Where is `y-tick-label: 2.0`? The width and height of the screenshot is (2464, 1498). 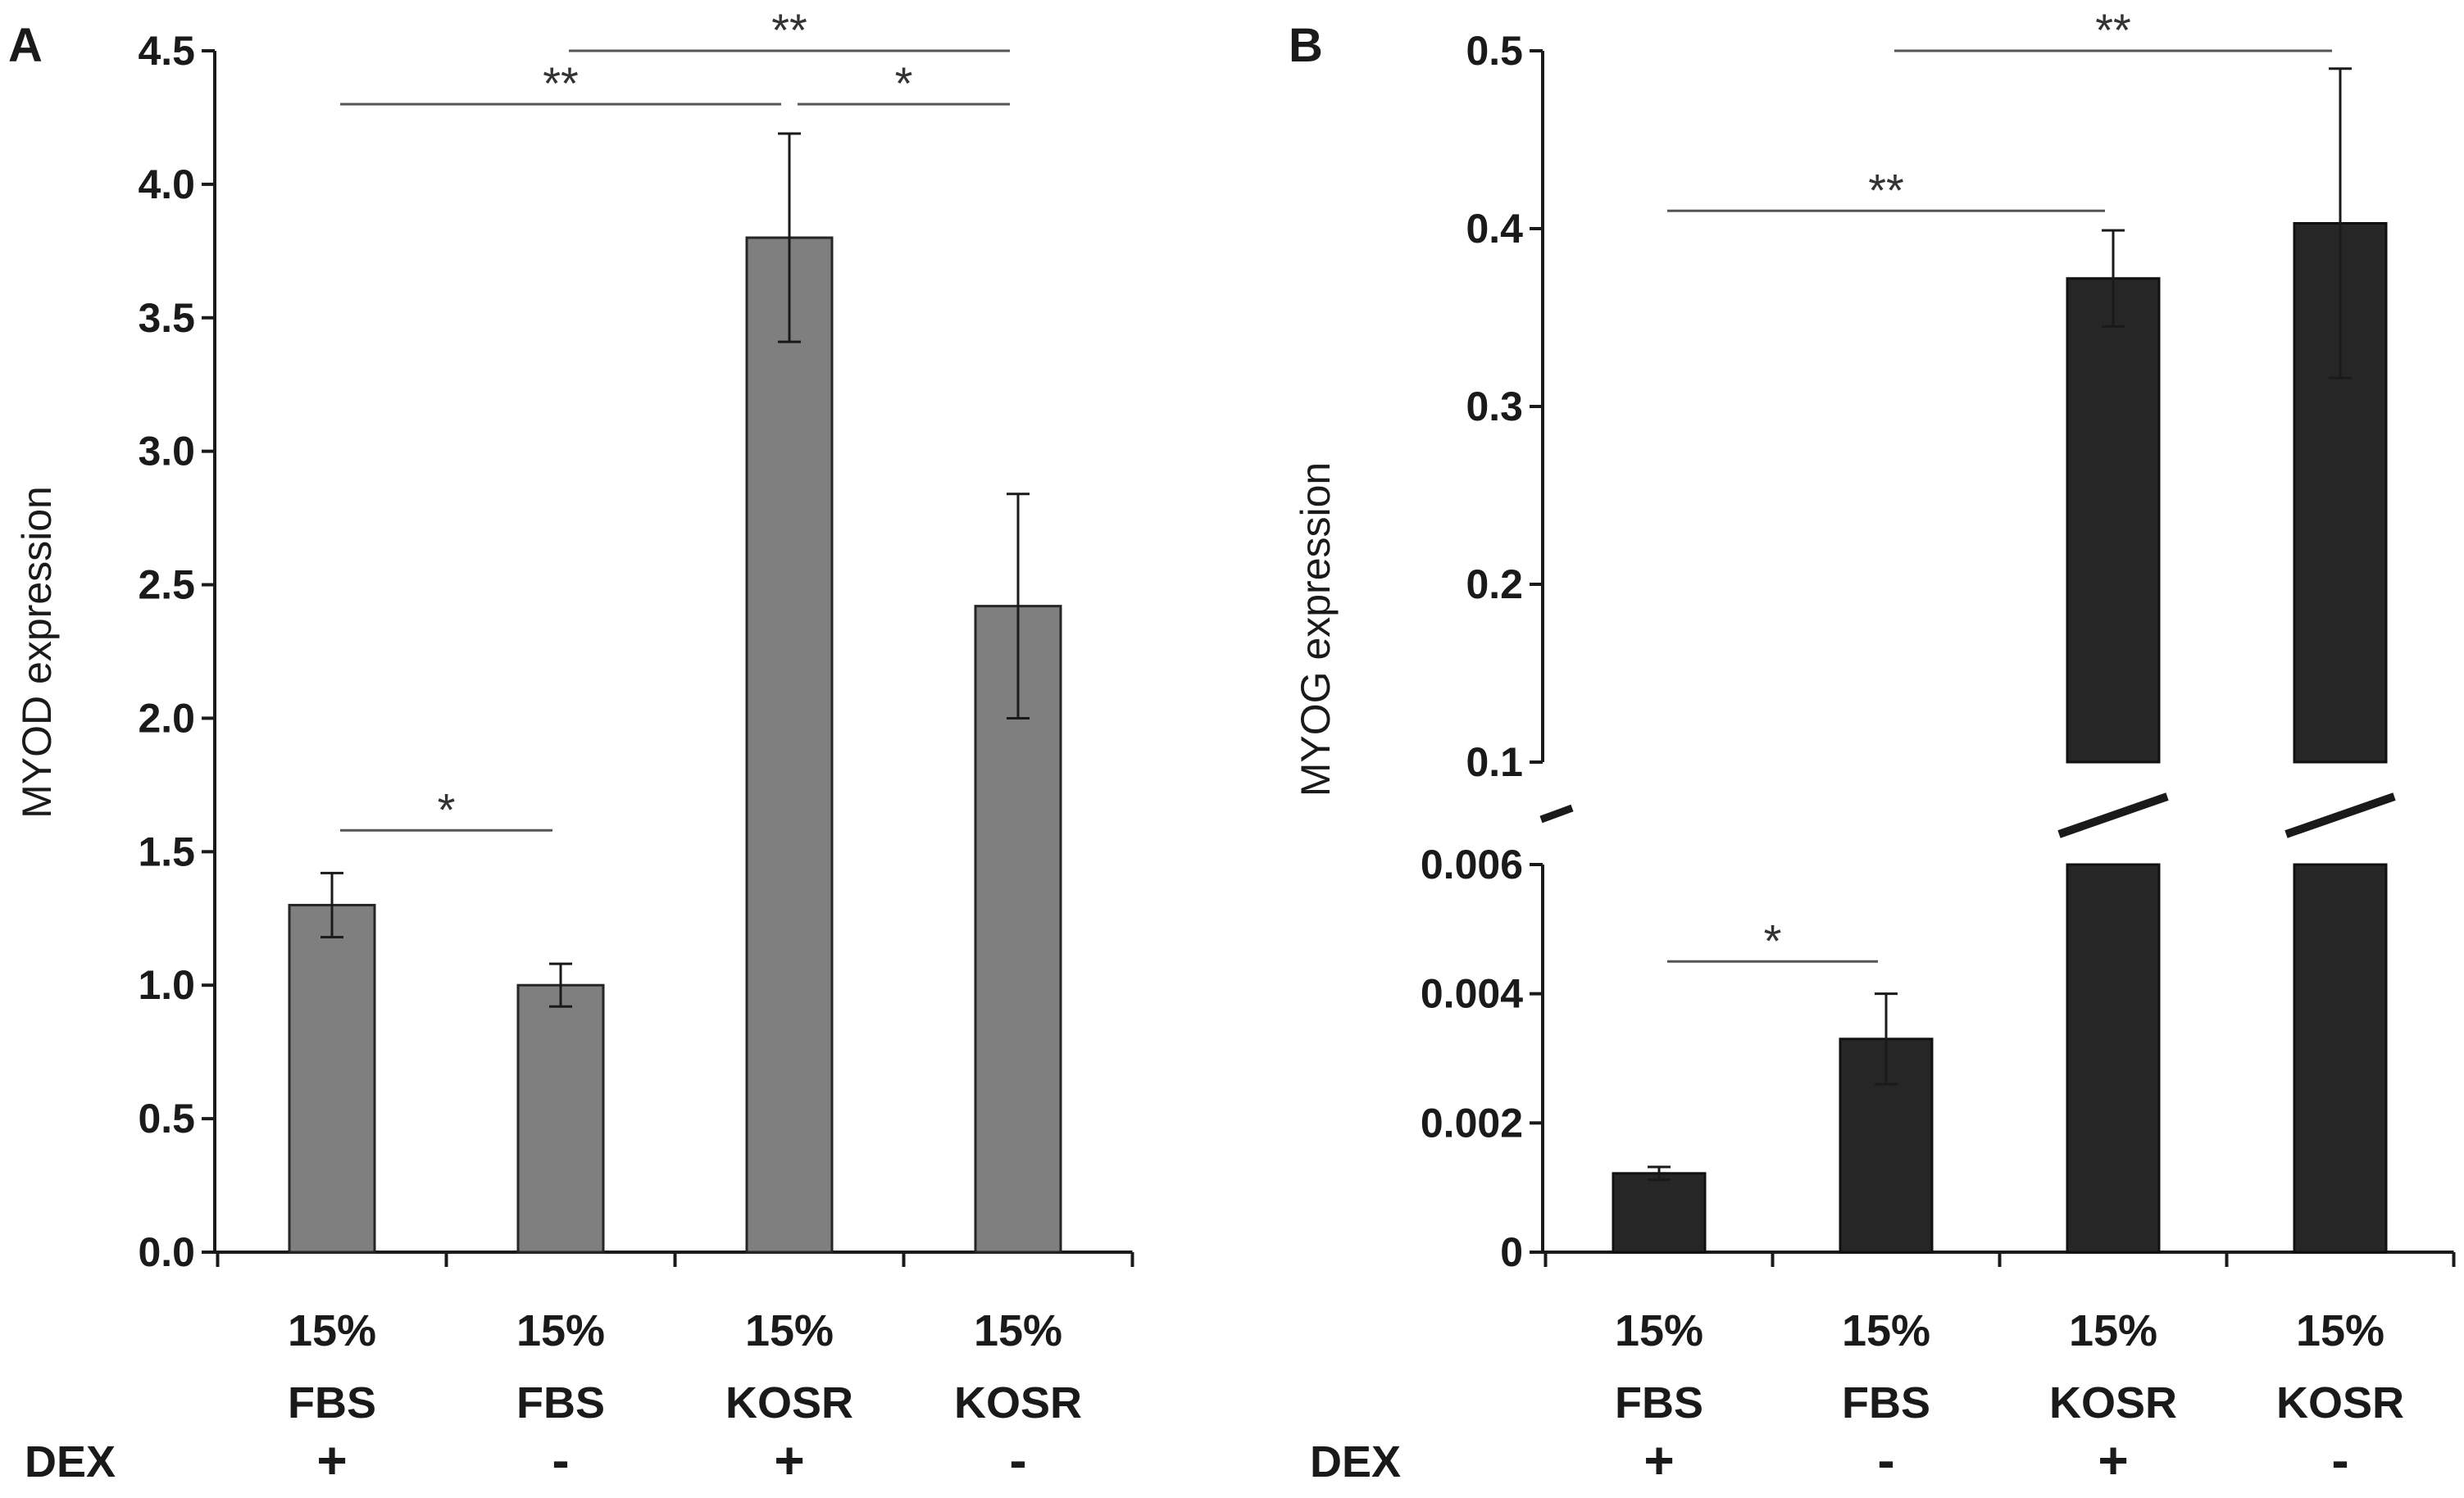
y-tick-label: 2.0 is located at coordinates (166, 718).